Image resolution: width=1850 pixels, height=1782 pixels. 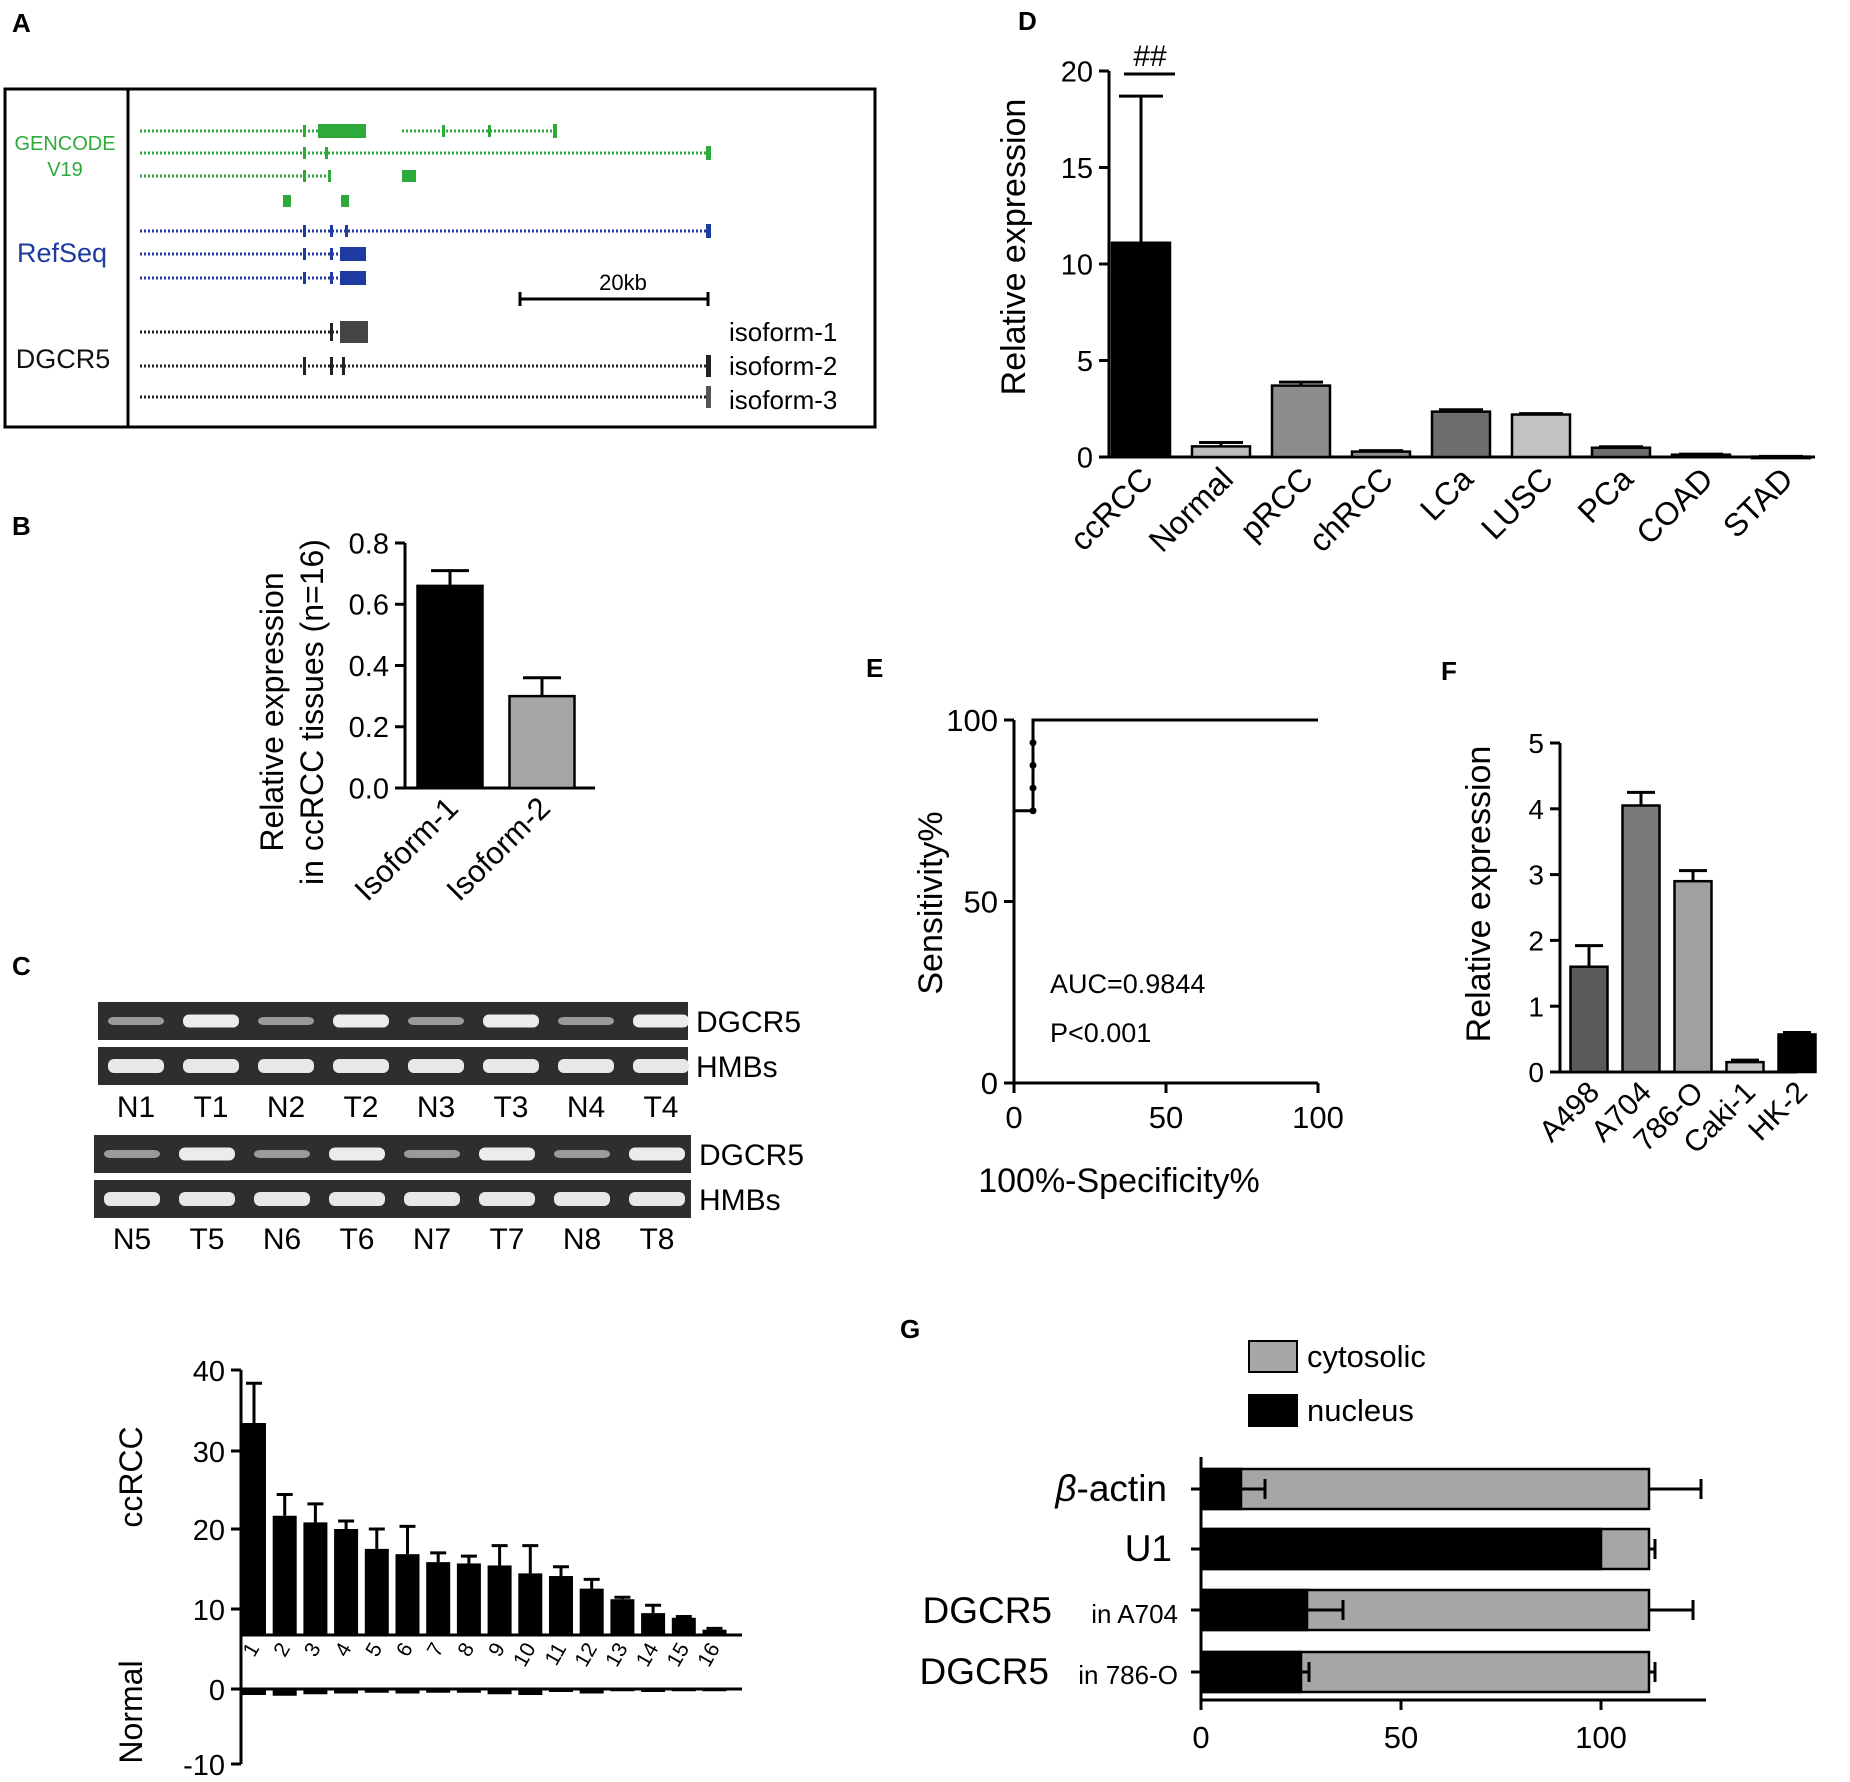 I want to click on gel-sample-label: N8, so click(x=582, y=1239).